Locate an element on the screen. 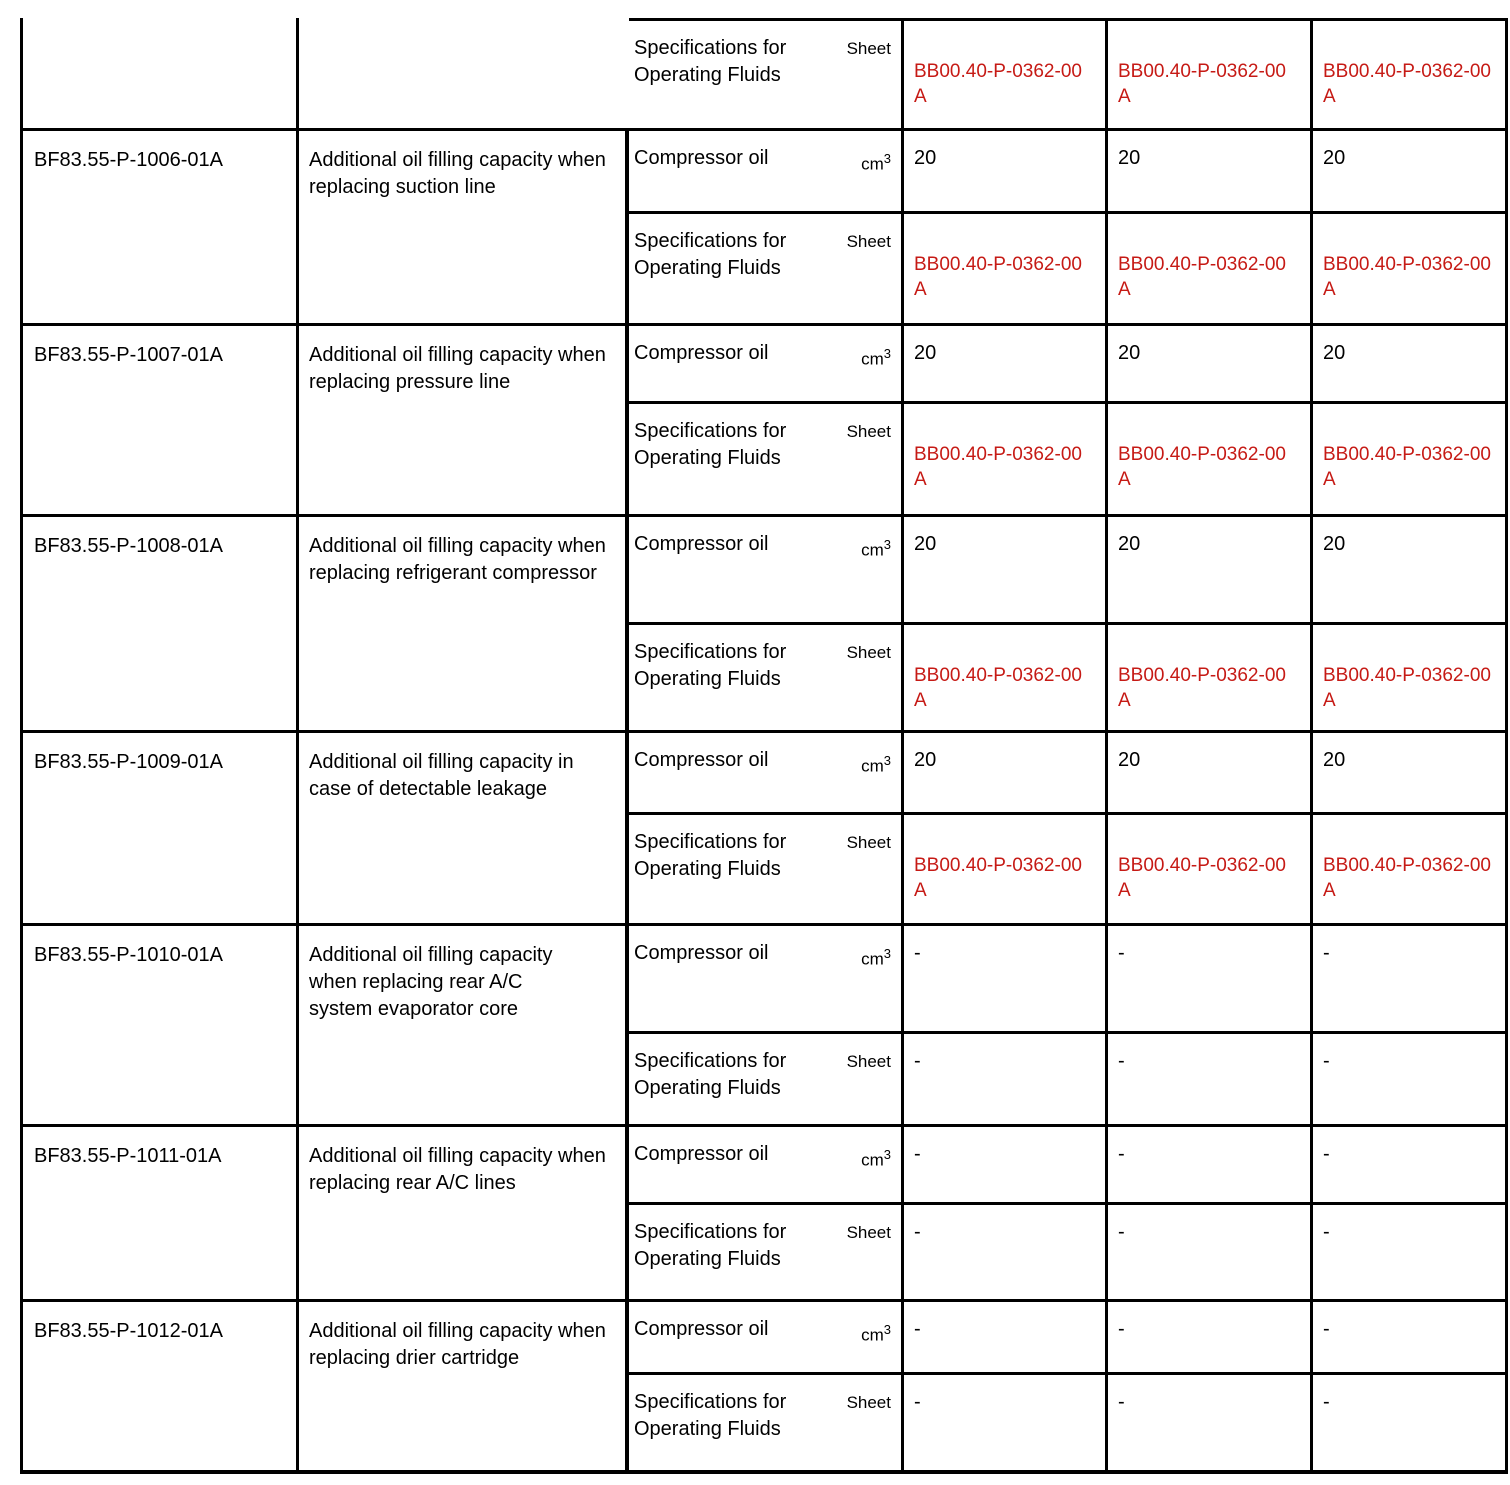  spec-code: BF83.55-P-1008-01A is located at coordinates (129, 546).